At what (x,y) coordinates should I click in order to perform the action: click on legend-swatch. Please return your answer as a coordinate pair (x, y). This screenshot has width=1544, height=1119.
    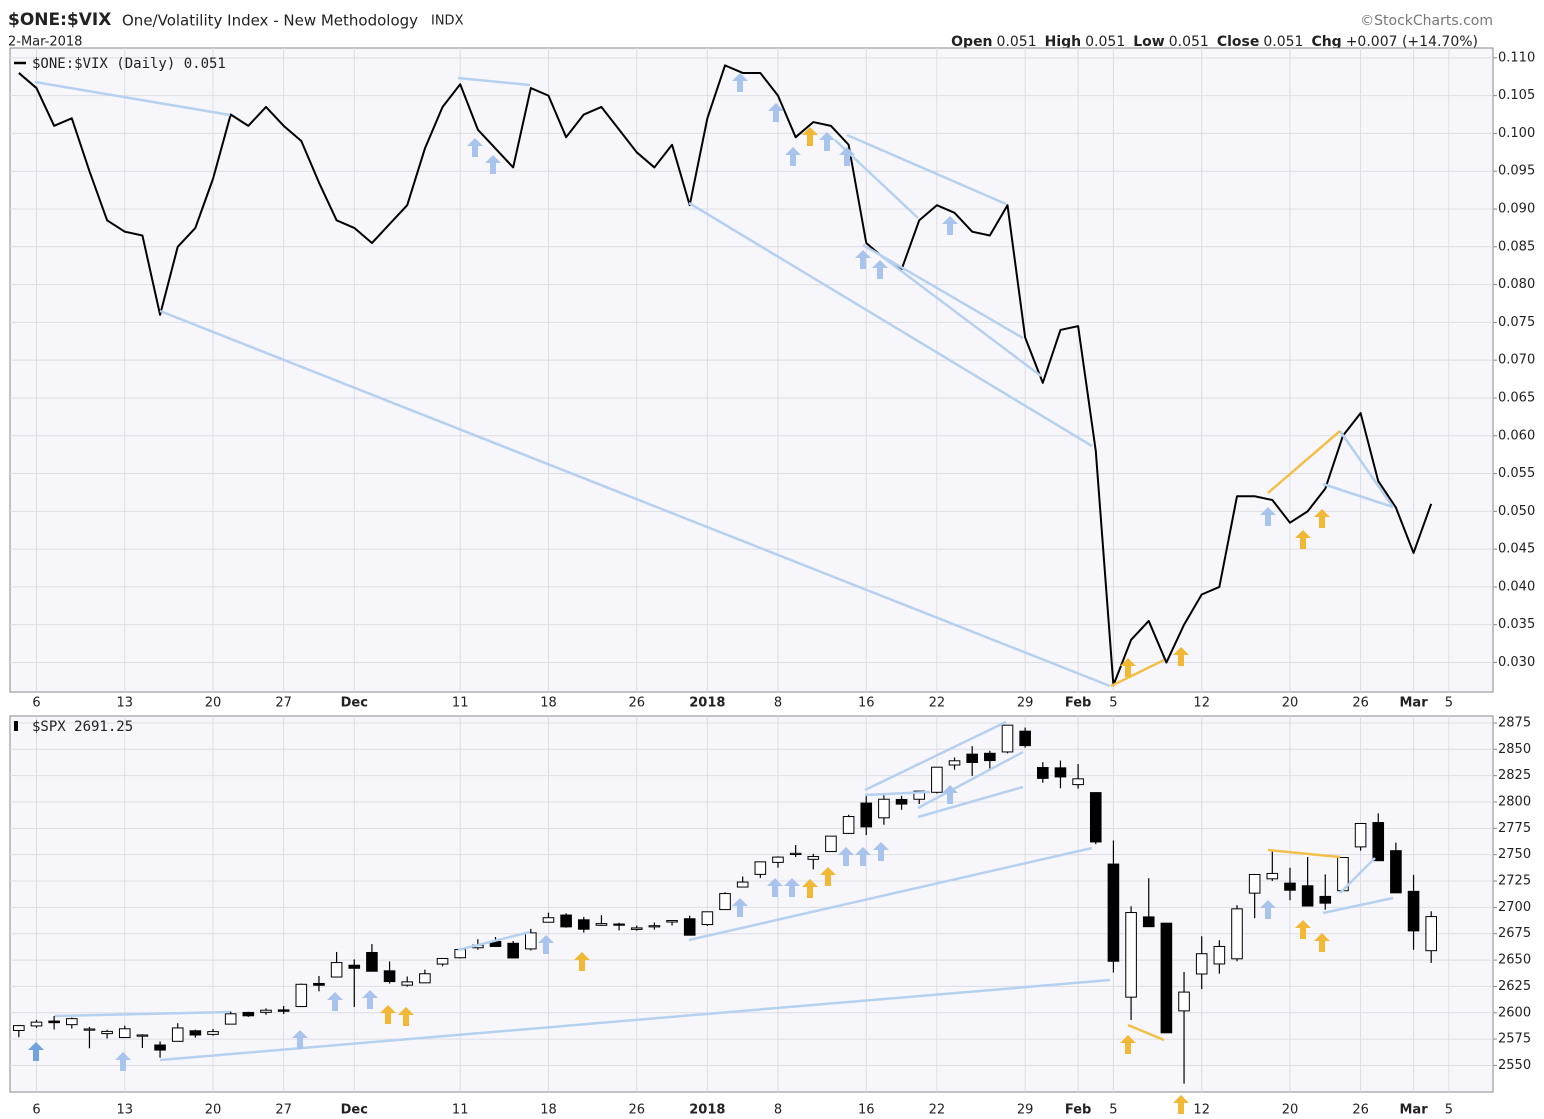
    Looking at the image, I should click on (16, 726).